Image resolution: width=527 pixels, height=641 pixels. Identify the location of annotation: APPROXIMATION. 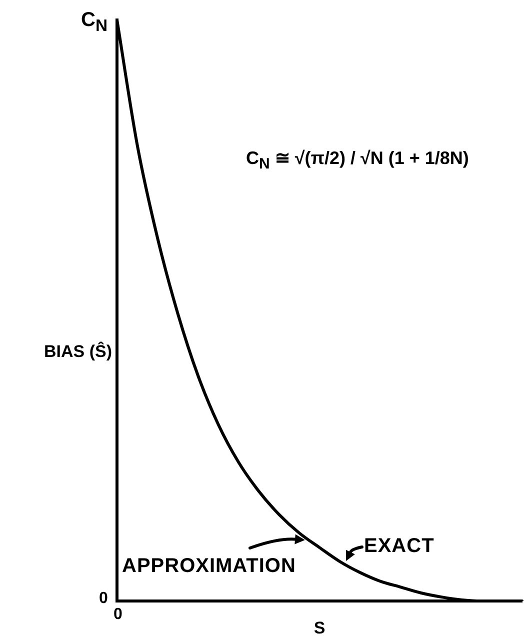
(209, 566).